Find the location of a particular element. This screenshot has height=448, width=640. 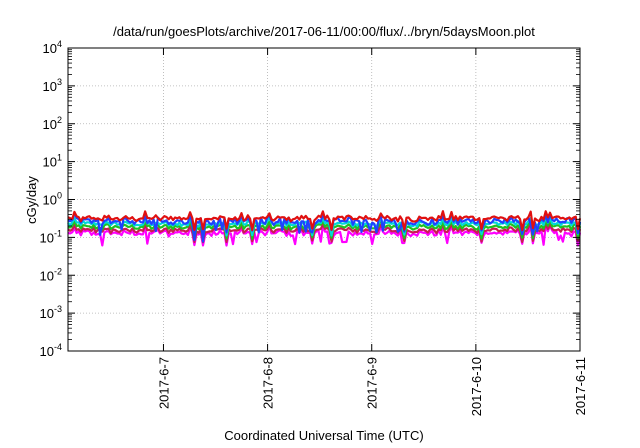

x-tick-label: 2017-6-9 is located at coordinates (372, 383).